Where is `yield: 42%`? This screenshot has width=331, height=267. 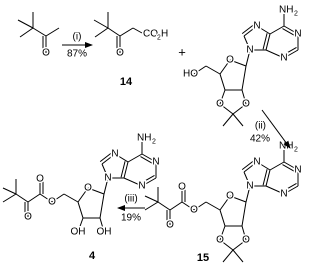
yield: 42% is located at coordinates (260, 139).